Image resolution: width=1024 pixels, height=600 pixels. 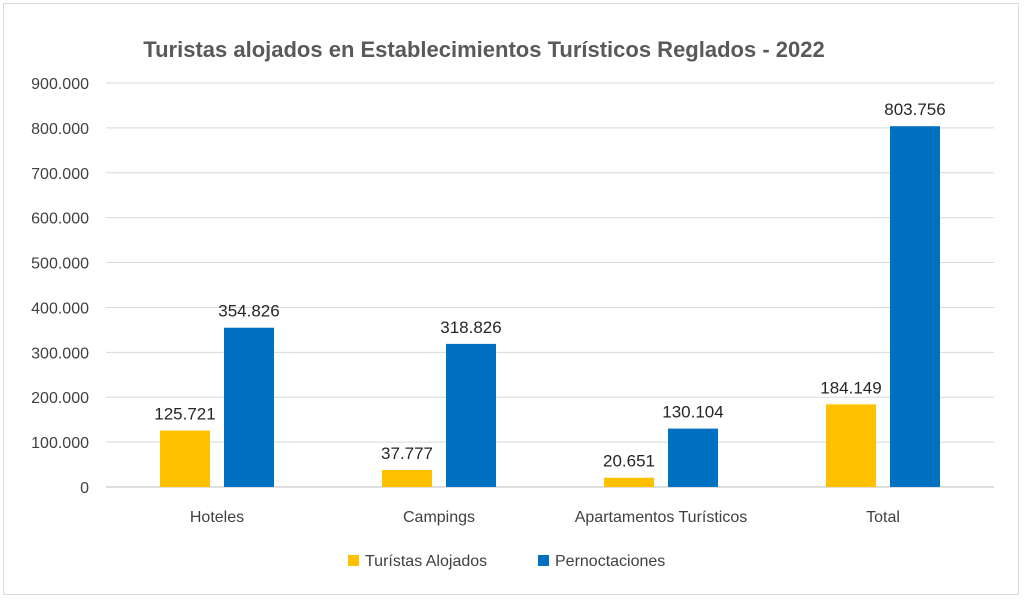 I want to click on legend: Turístas Alojados Pernoctaciones, so click(x=506, y=561).